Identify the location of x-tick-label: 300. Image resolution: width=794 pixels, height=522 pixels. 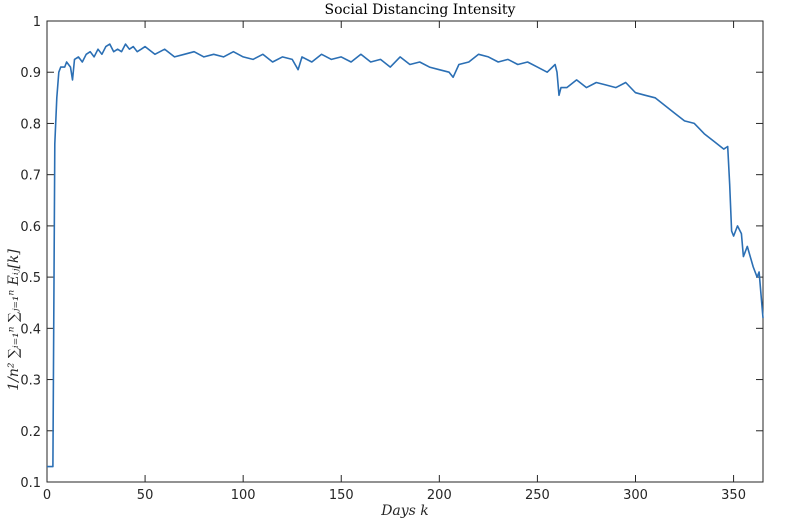
(635, 495).